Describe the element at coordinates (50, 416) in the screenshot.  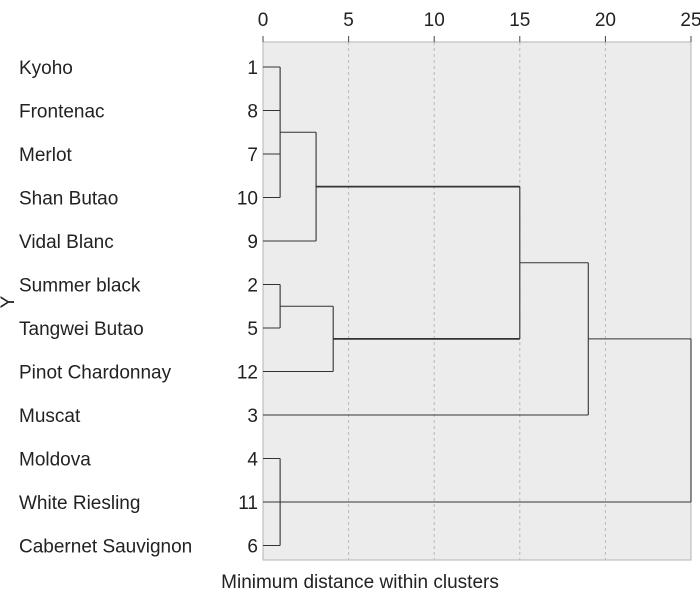
I see `leaf-label: Muscat` at that location.